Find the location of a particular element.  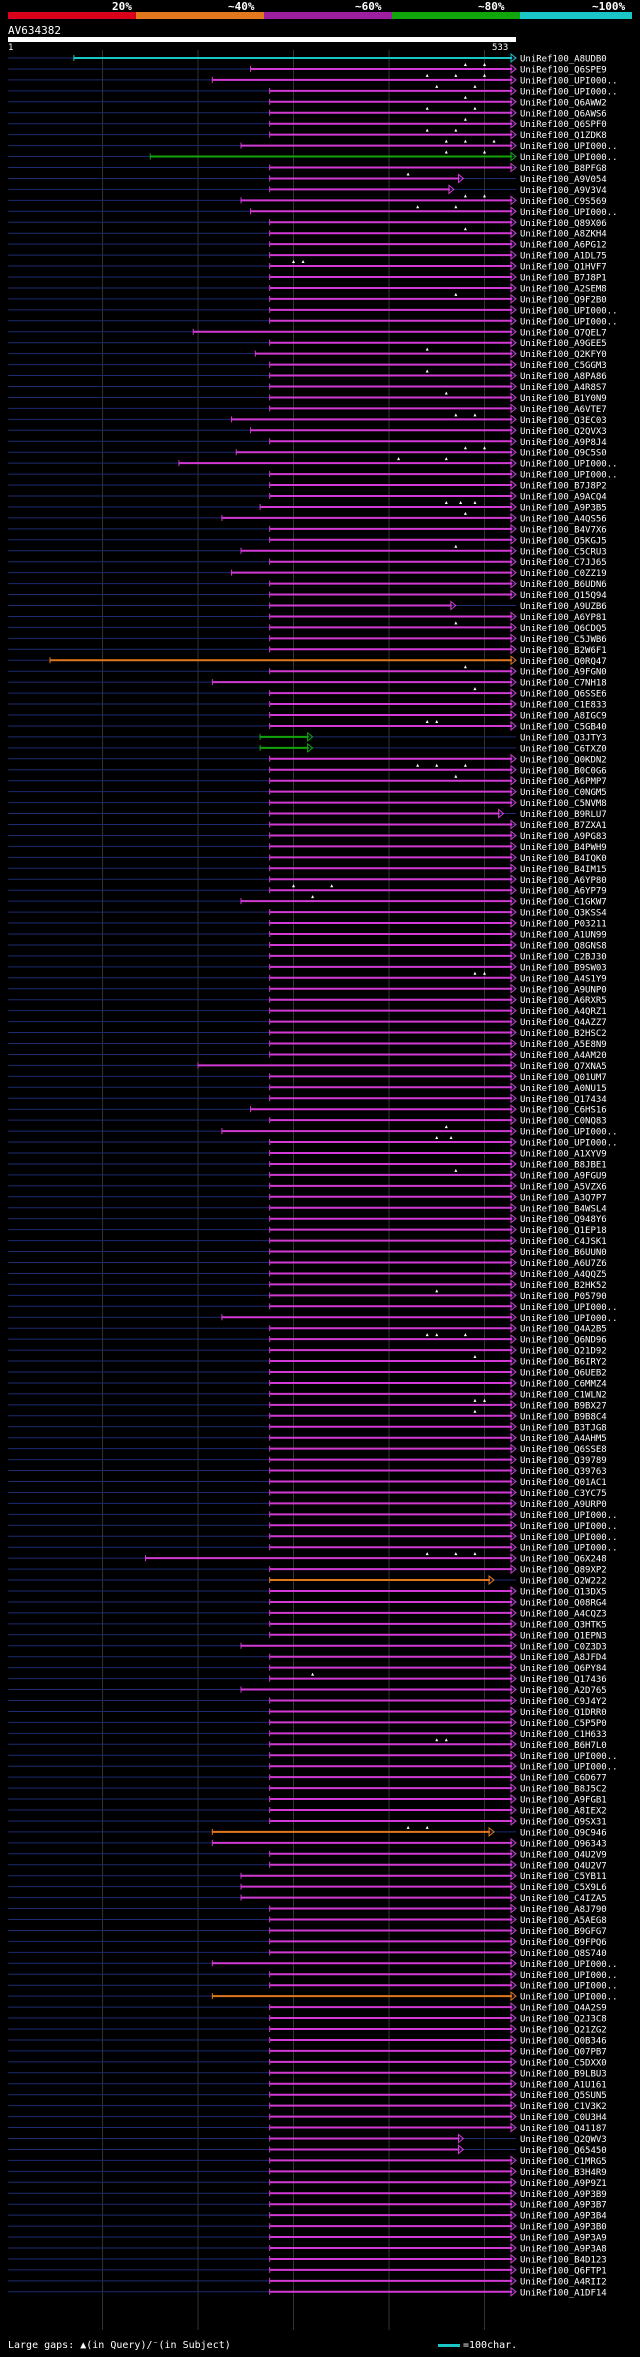

hit-label: UniRef100_C5X9L6 is located at coordinates (563, 1888).